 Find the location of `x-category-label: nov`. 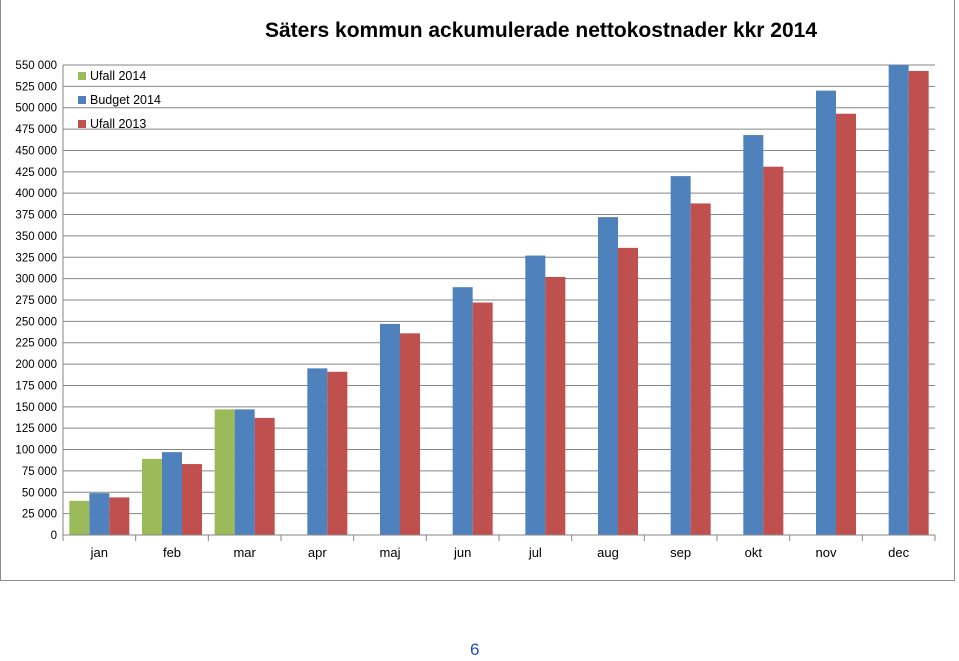

x-category-label: nov is located at coordinates (826, 552).